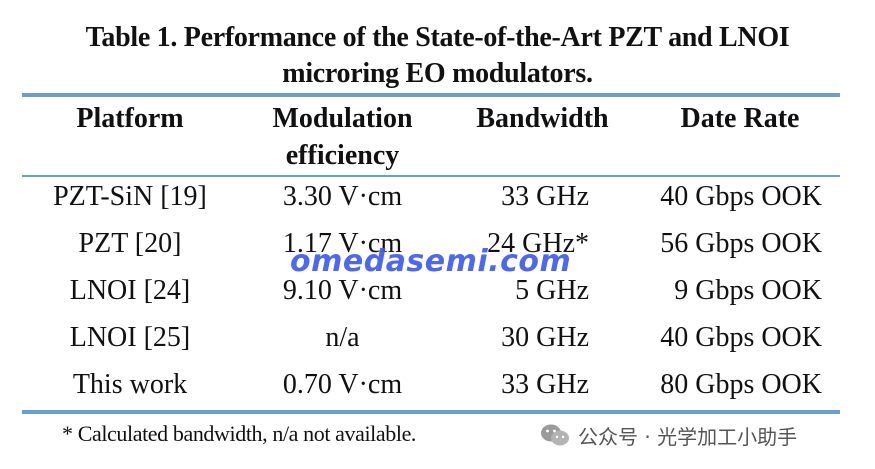 The width and height of the screenshot is (875, 469). I want to click on cell-platform: LNOI [24], so click(130, 290).